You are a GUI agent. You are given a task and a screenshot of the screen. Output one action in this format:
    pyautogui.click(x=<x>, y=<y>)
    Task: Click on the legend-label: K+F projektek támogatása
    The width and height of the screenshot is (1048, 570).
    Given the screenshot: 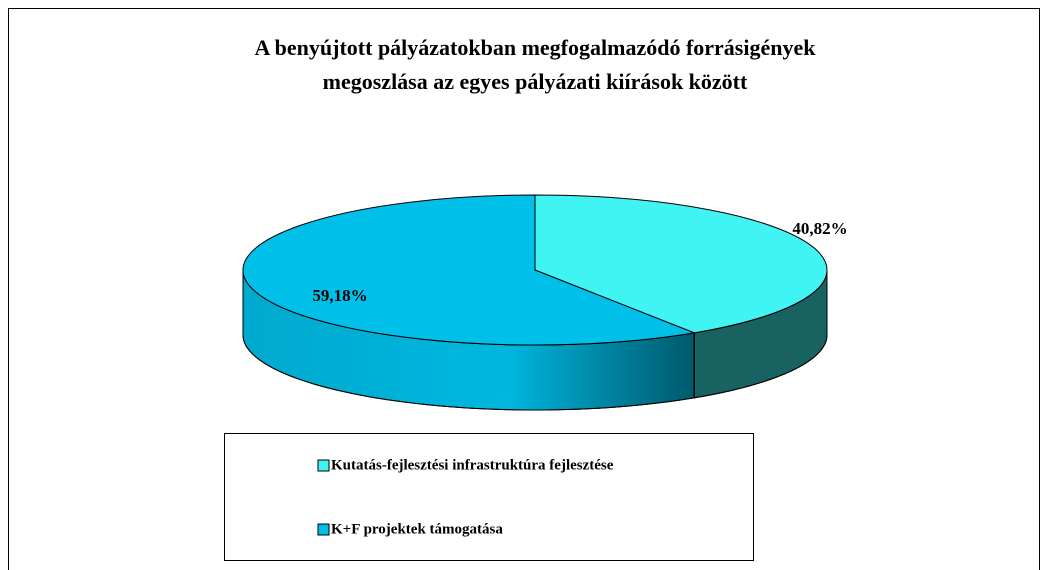 What is the action you would take?
    pyautogui.click(x=417, y=529)
    